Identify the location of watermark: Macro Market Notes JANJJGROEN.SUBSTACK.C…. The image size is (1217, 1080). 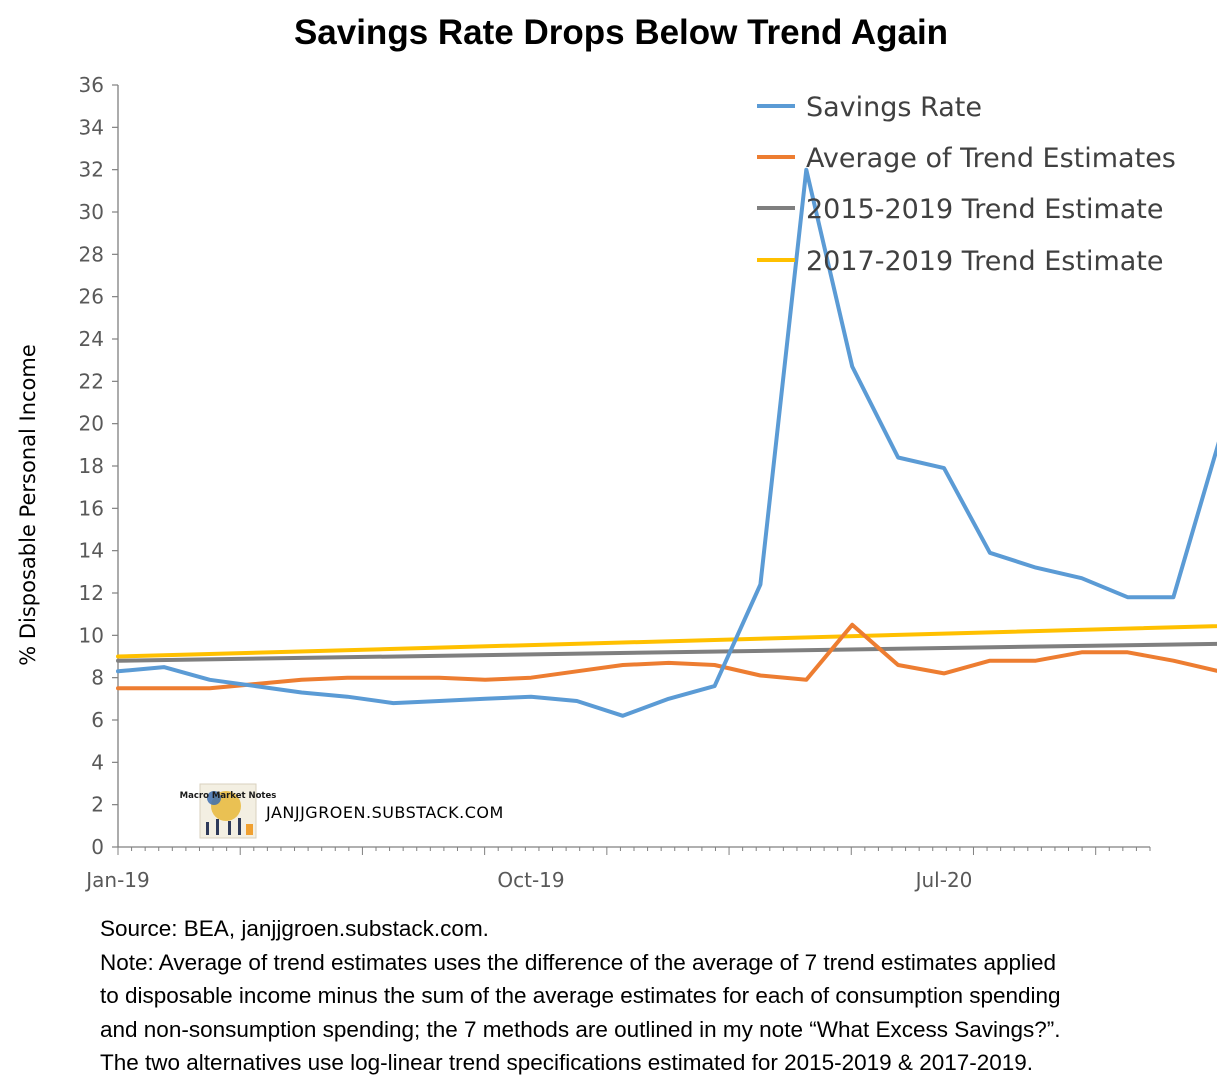
(342, 811).